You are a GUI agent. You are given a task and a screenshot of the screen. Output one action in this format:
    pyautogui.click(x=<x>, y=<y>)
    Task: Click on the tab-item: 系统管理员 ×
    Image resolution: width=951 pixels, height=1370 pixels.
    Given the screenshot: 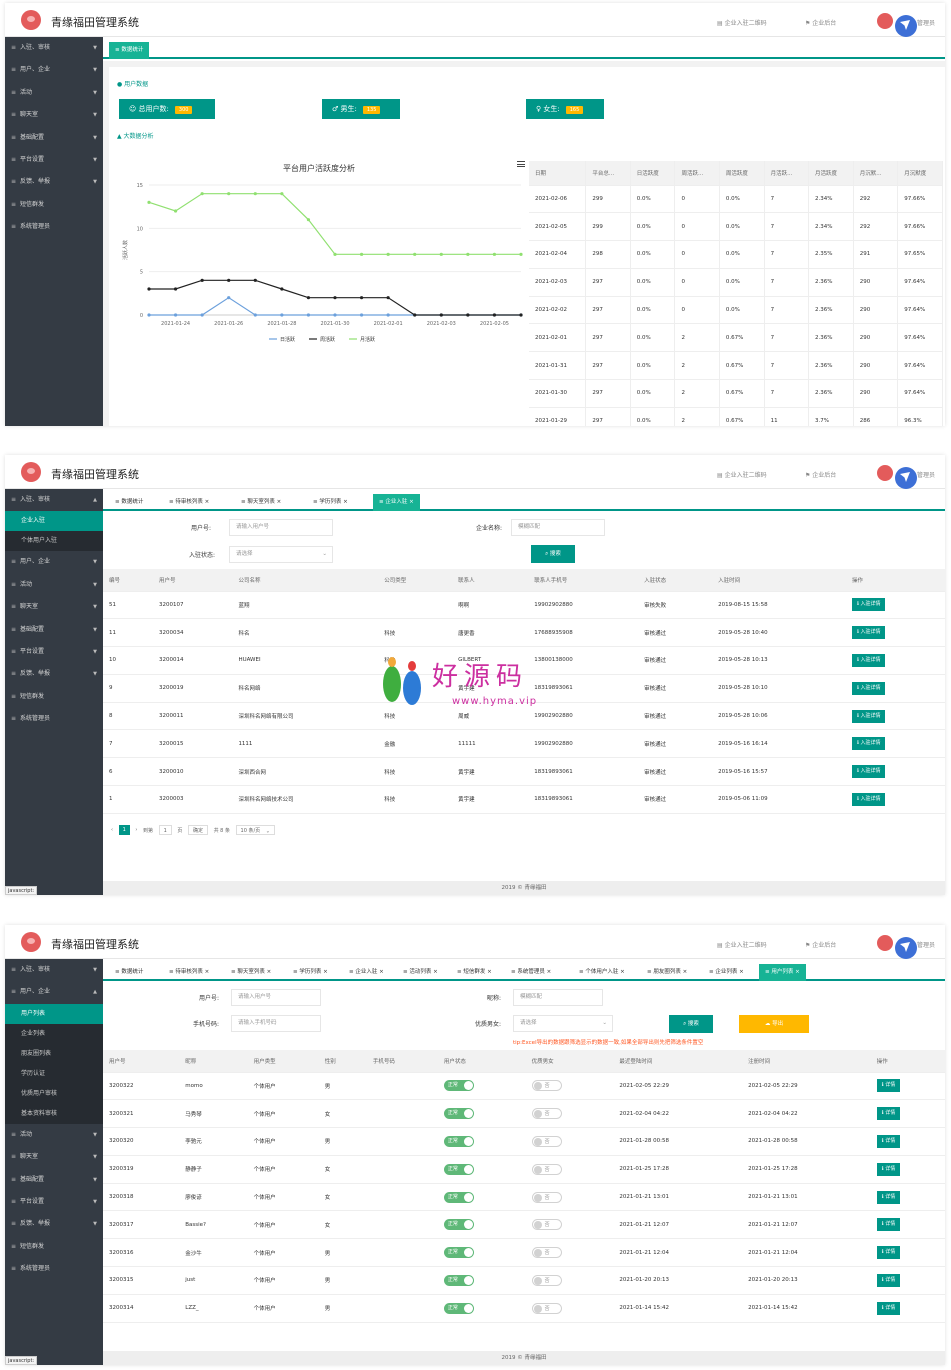 What is the action you would take?
    pyautogui.click(x=531, y=972)
    